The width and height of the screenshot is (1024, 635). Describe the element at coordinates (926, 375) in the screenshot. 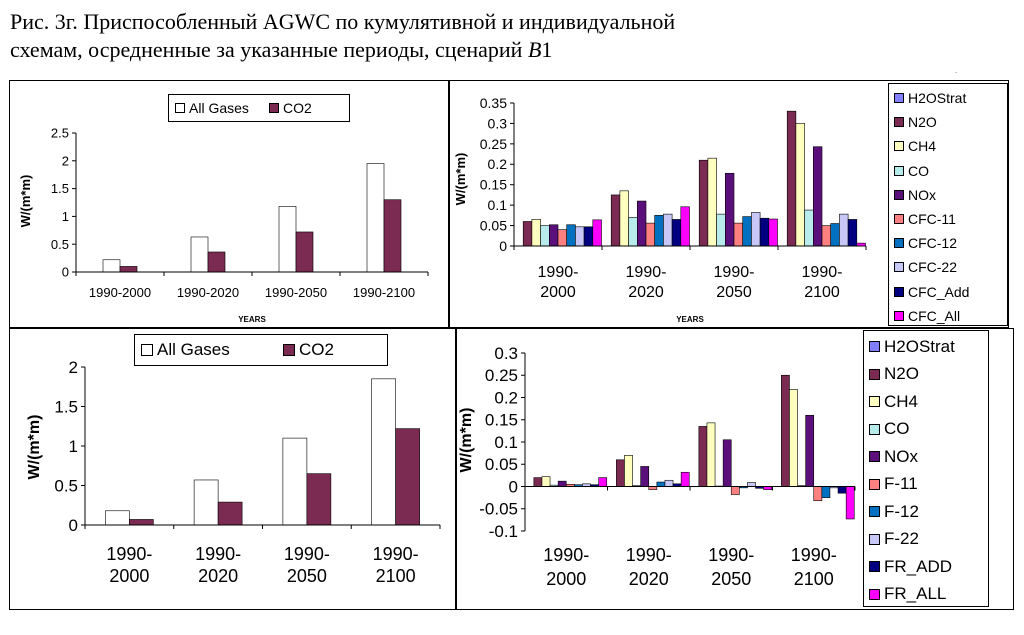

I see `legend-item-n2o: N2O` at that location.